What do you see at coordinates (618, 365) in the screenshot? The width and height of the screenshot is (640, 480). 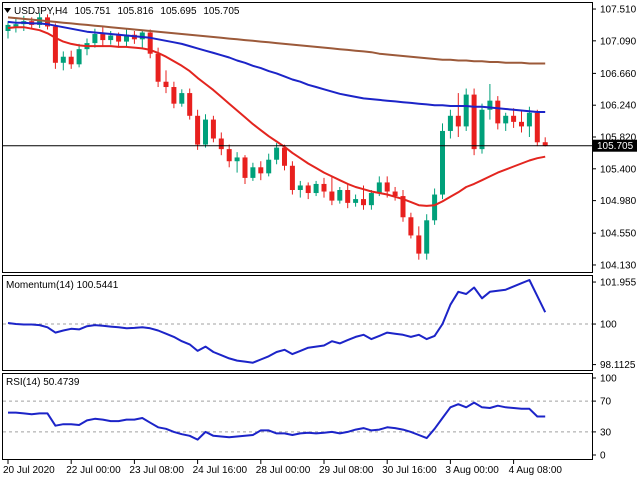 I see `momentum-tick-label: 98.1125` at bounding box center [618, 365].